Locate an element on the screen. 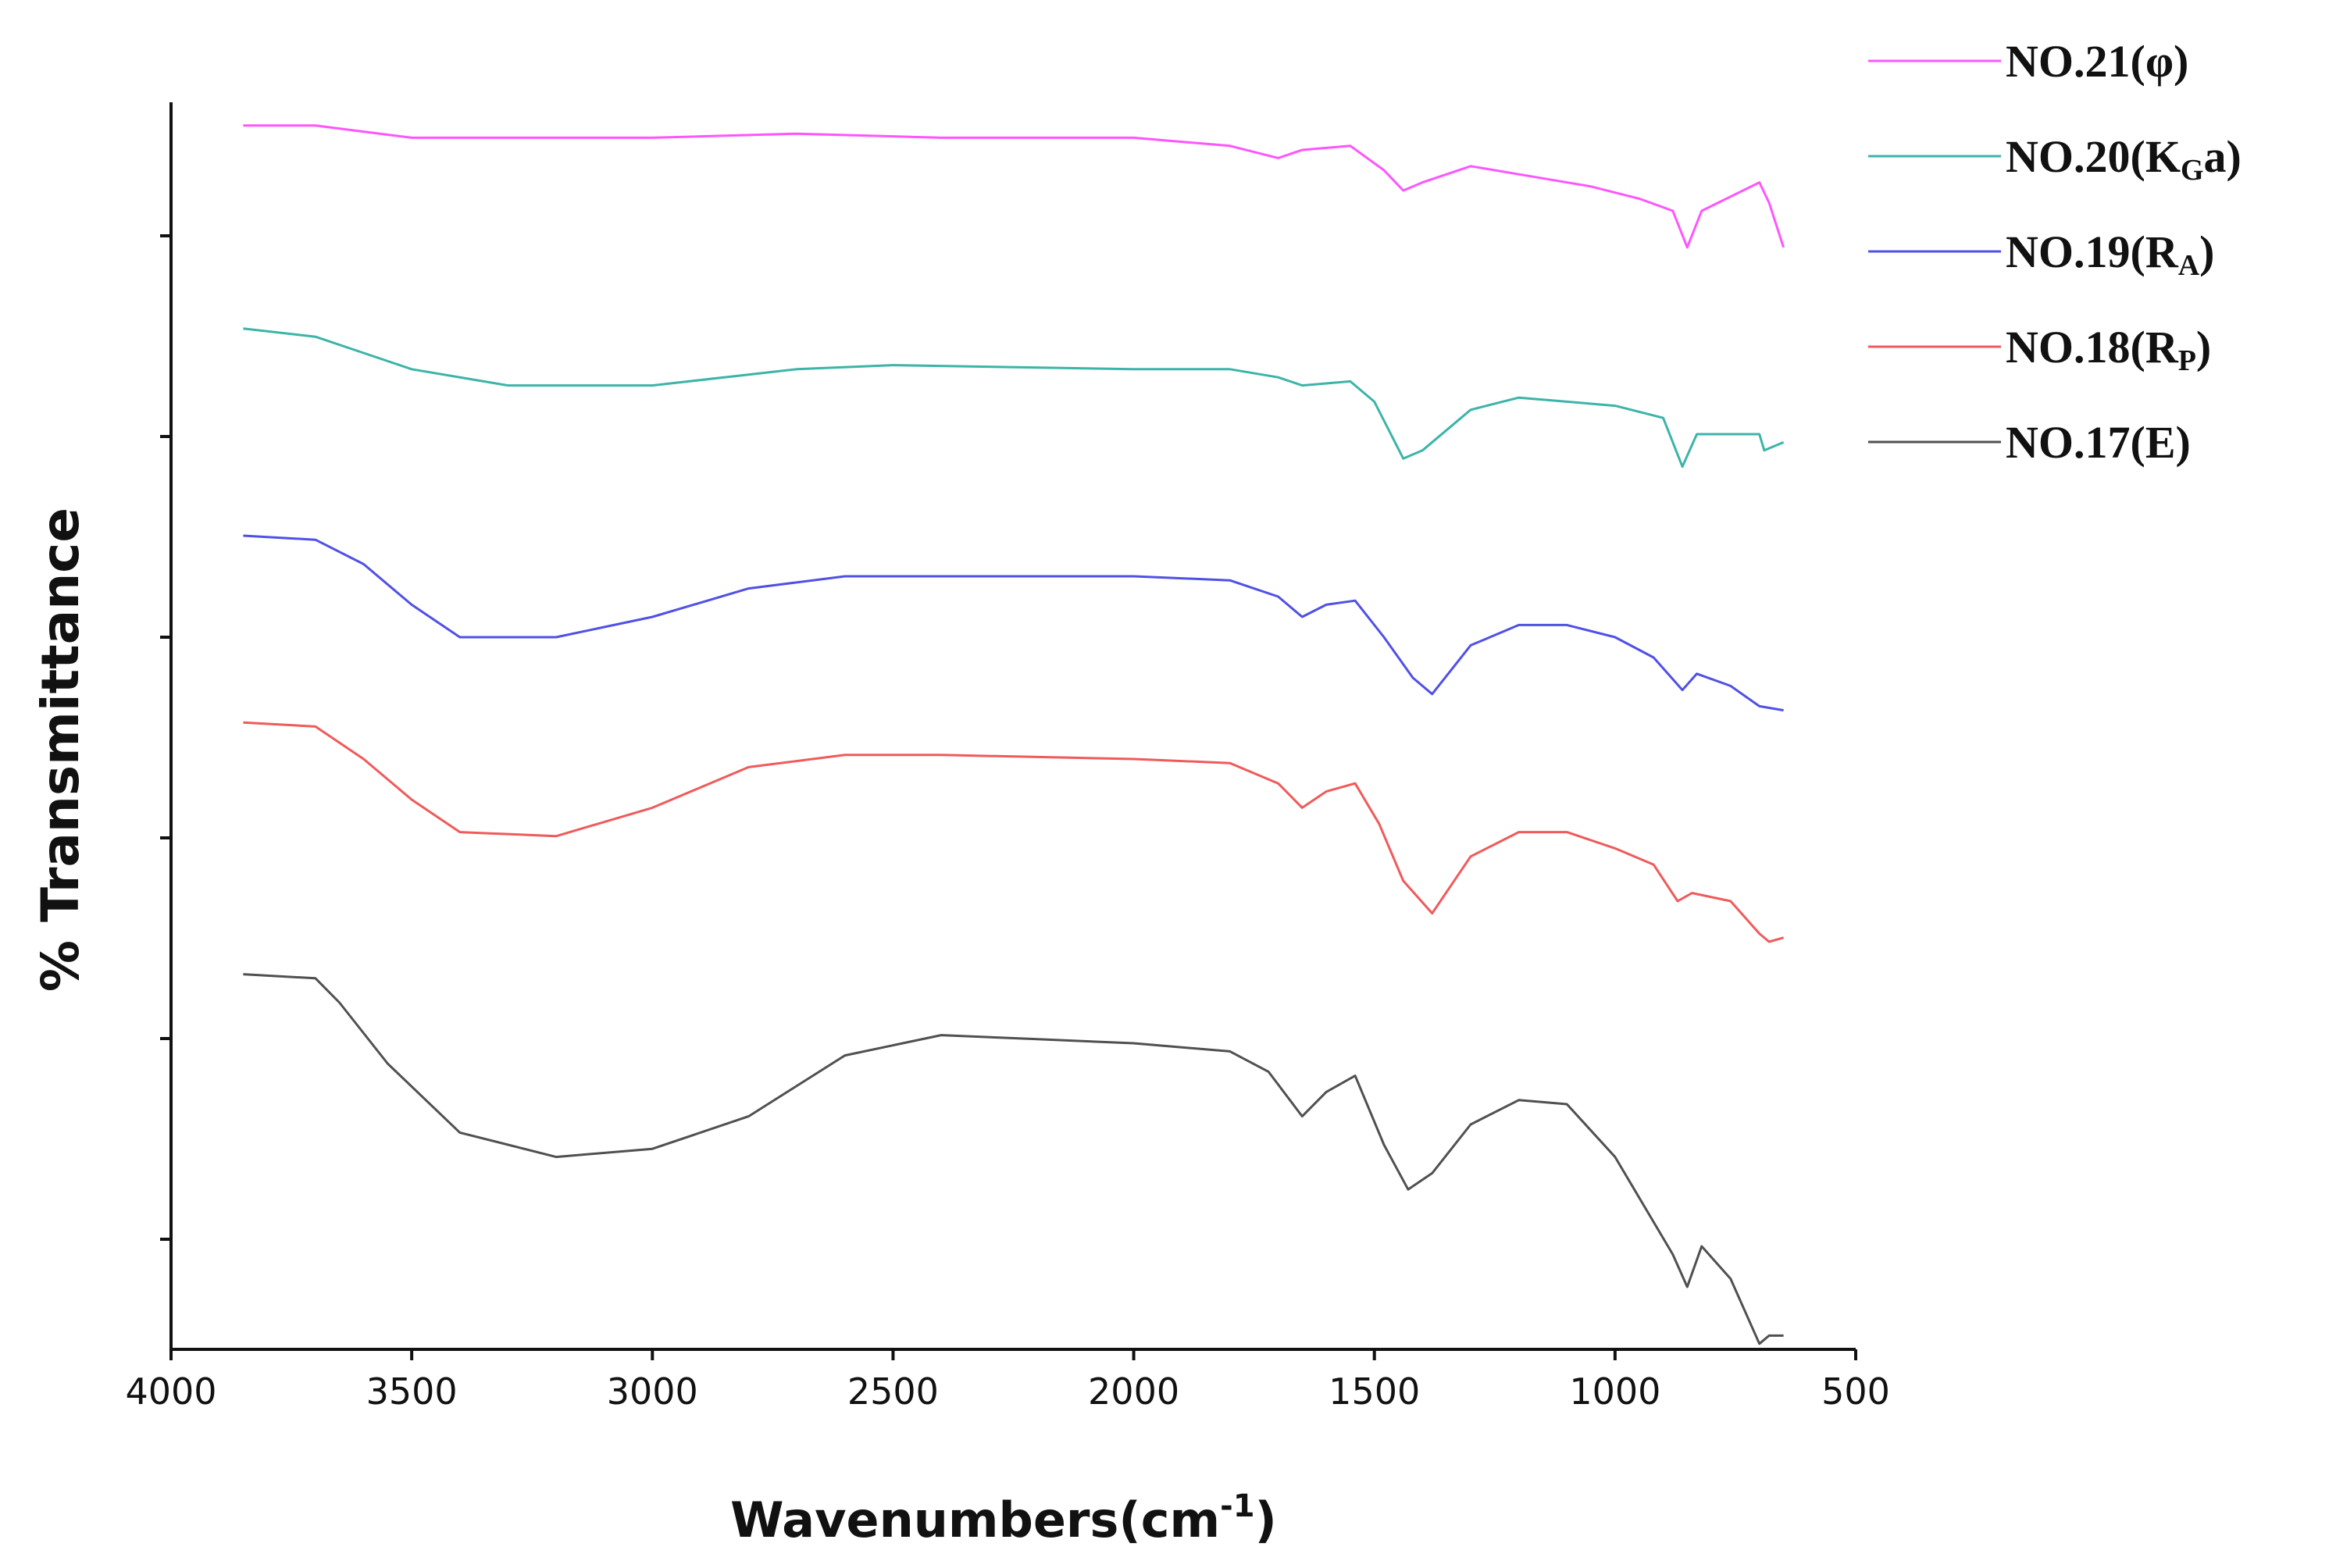  y-ticks is located at coordinates (166, 737).